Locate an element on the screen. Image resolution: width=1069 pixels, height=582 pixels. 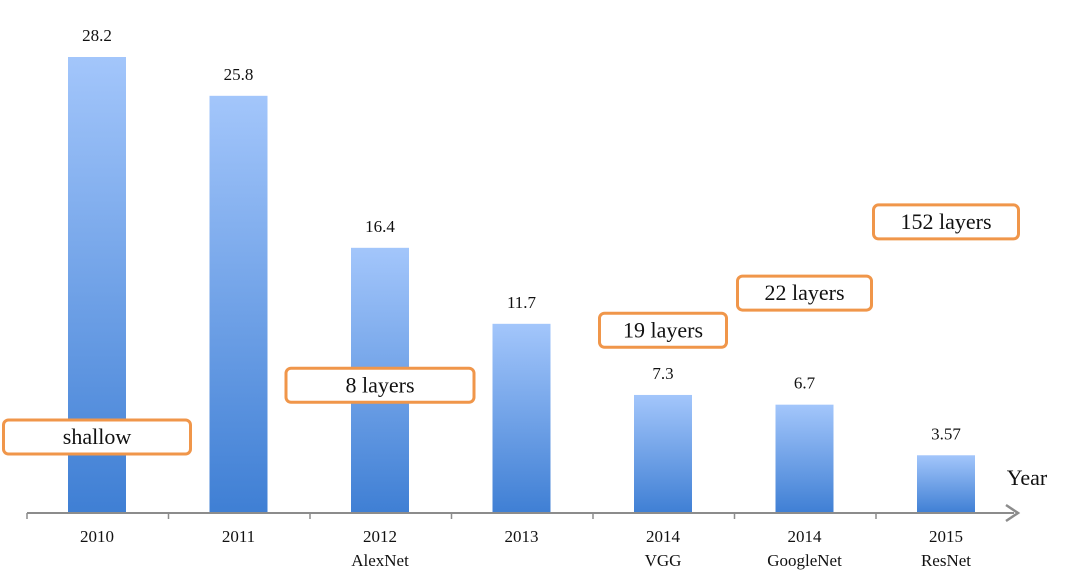
tick-label-6: 2015 is located at coordinates (946, 536).